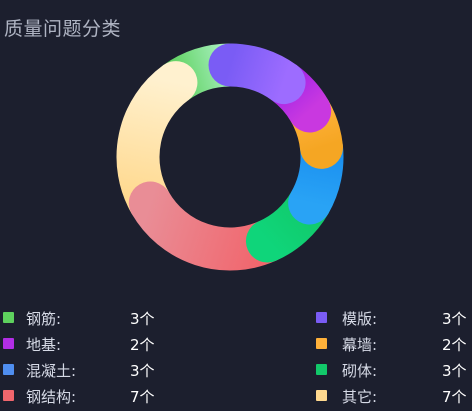  What do you see at coordinates (44, 345) in the screenshot?
I see `legend-label: 地基:` at bounding box center [44, 345].